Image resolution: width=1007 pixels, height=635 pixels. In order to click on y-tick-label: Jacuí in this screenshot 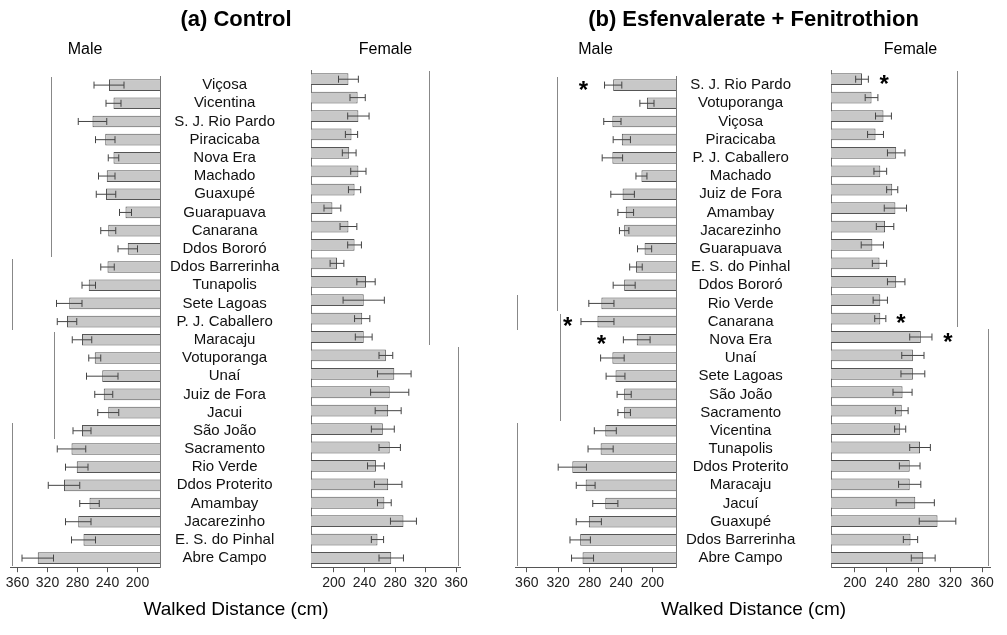, I will do `click(741, 502)`.